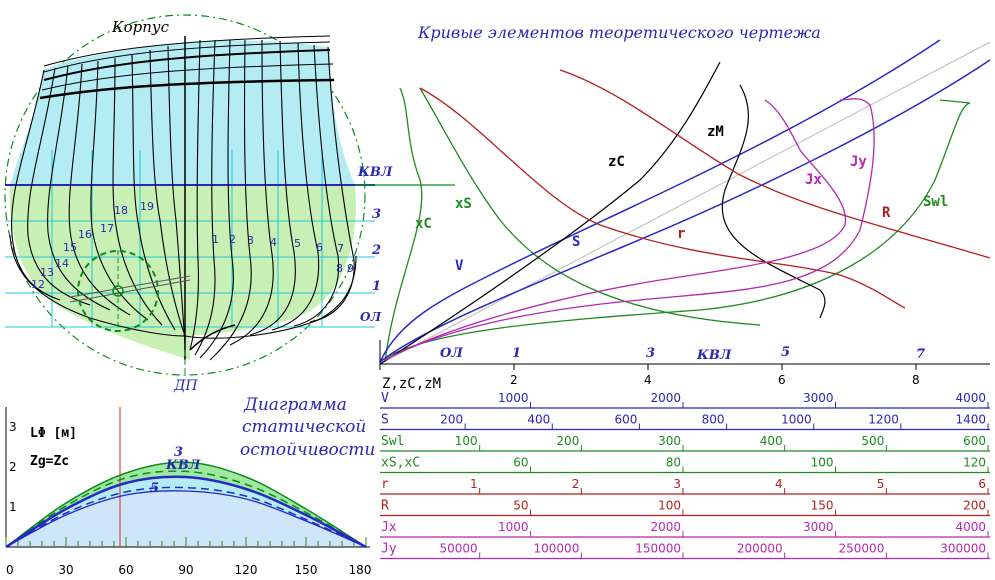 This screenshot has height=580, width=995. Describe the element at coordinates (185, 570) in the screenshot. I see `stability-x-tick-90: 90` at that location.